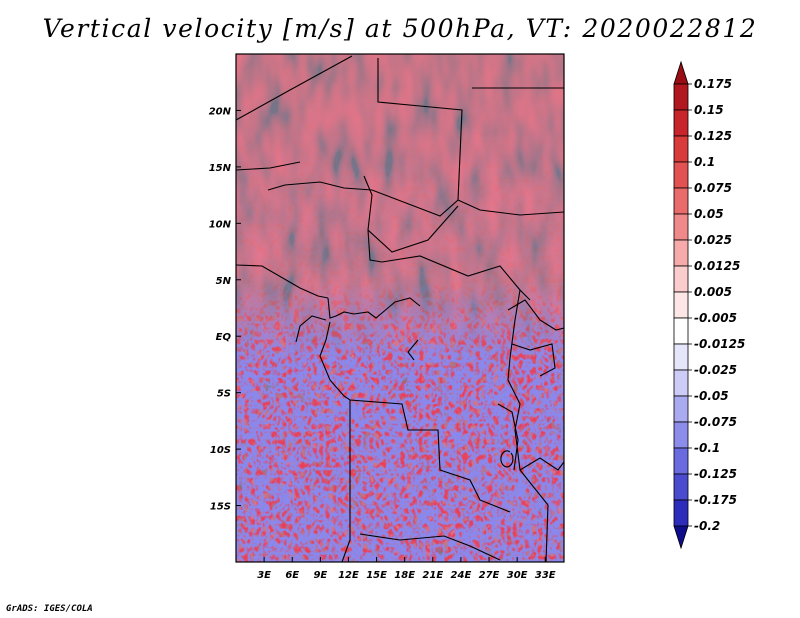 Image resolution: width=800 pixels, height=618 pixels. I want to click on colorbar-label: 0.1, so click(704, 162).